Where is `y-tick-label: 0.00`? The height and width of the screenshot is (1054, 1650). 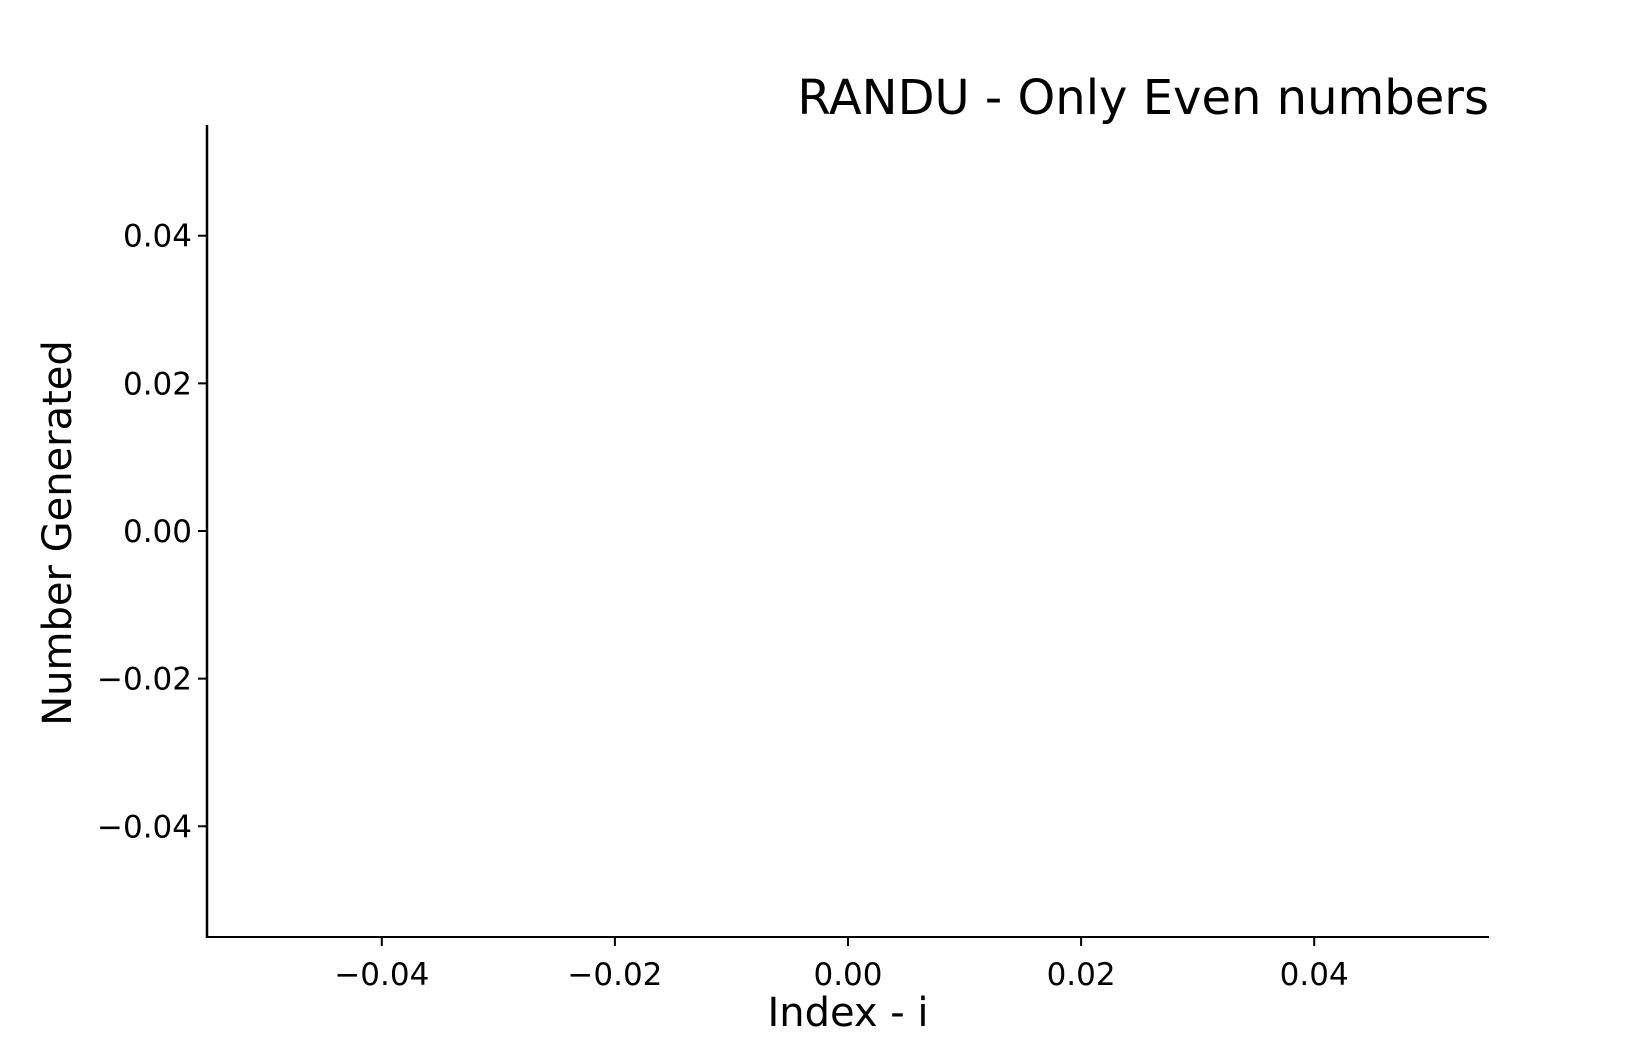 y-tick-label: 0.00 is located at coordinates (157, 532).